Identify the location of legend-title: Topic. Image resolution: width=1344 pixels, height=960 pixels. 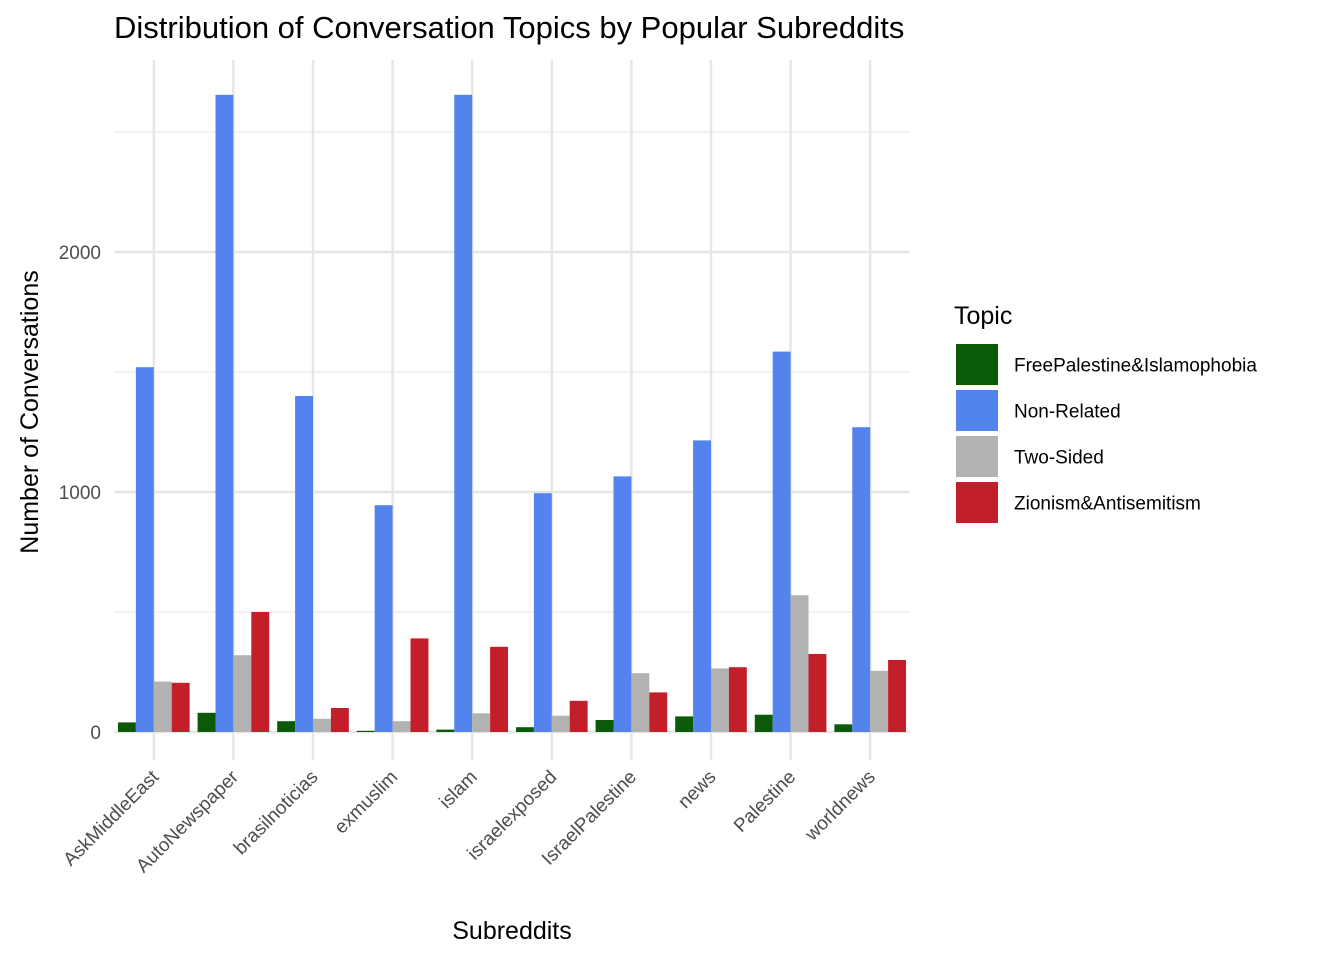
(983, 316).